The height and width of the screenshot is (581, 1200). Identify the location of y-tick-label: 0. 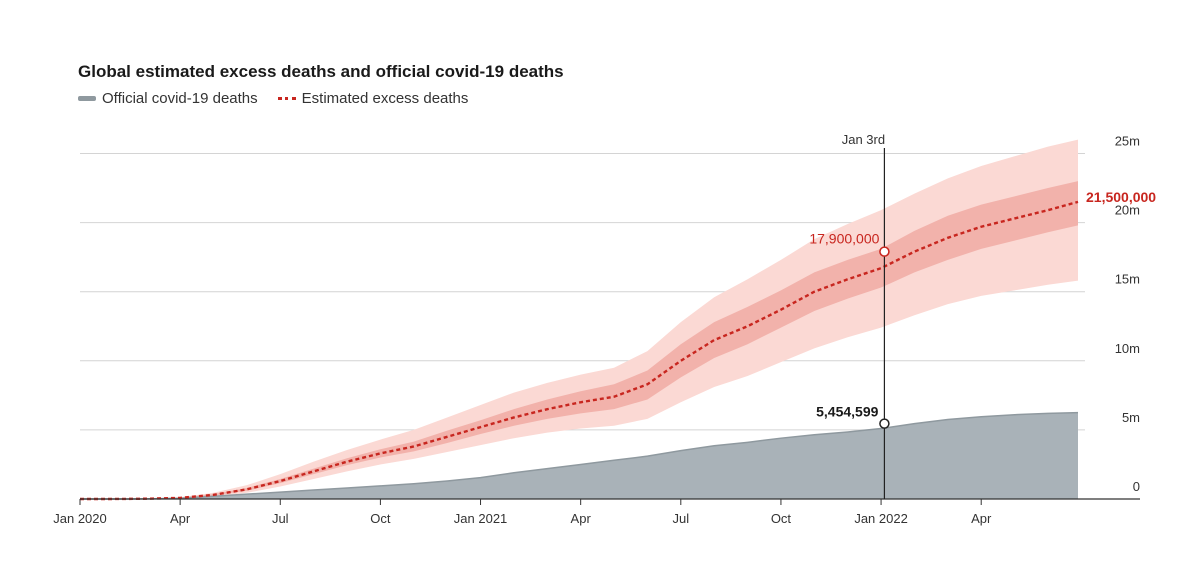
(1136, 486).